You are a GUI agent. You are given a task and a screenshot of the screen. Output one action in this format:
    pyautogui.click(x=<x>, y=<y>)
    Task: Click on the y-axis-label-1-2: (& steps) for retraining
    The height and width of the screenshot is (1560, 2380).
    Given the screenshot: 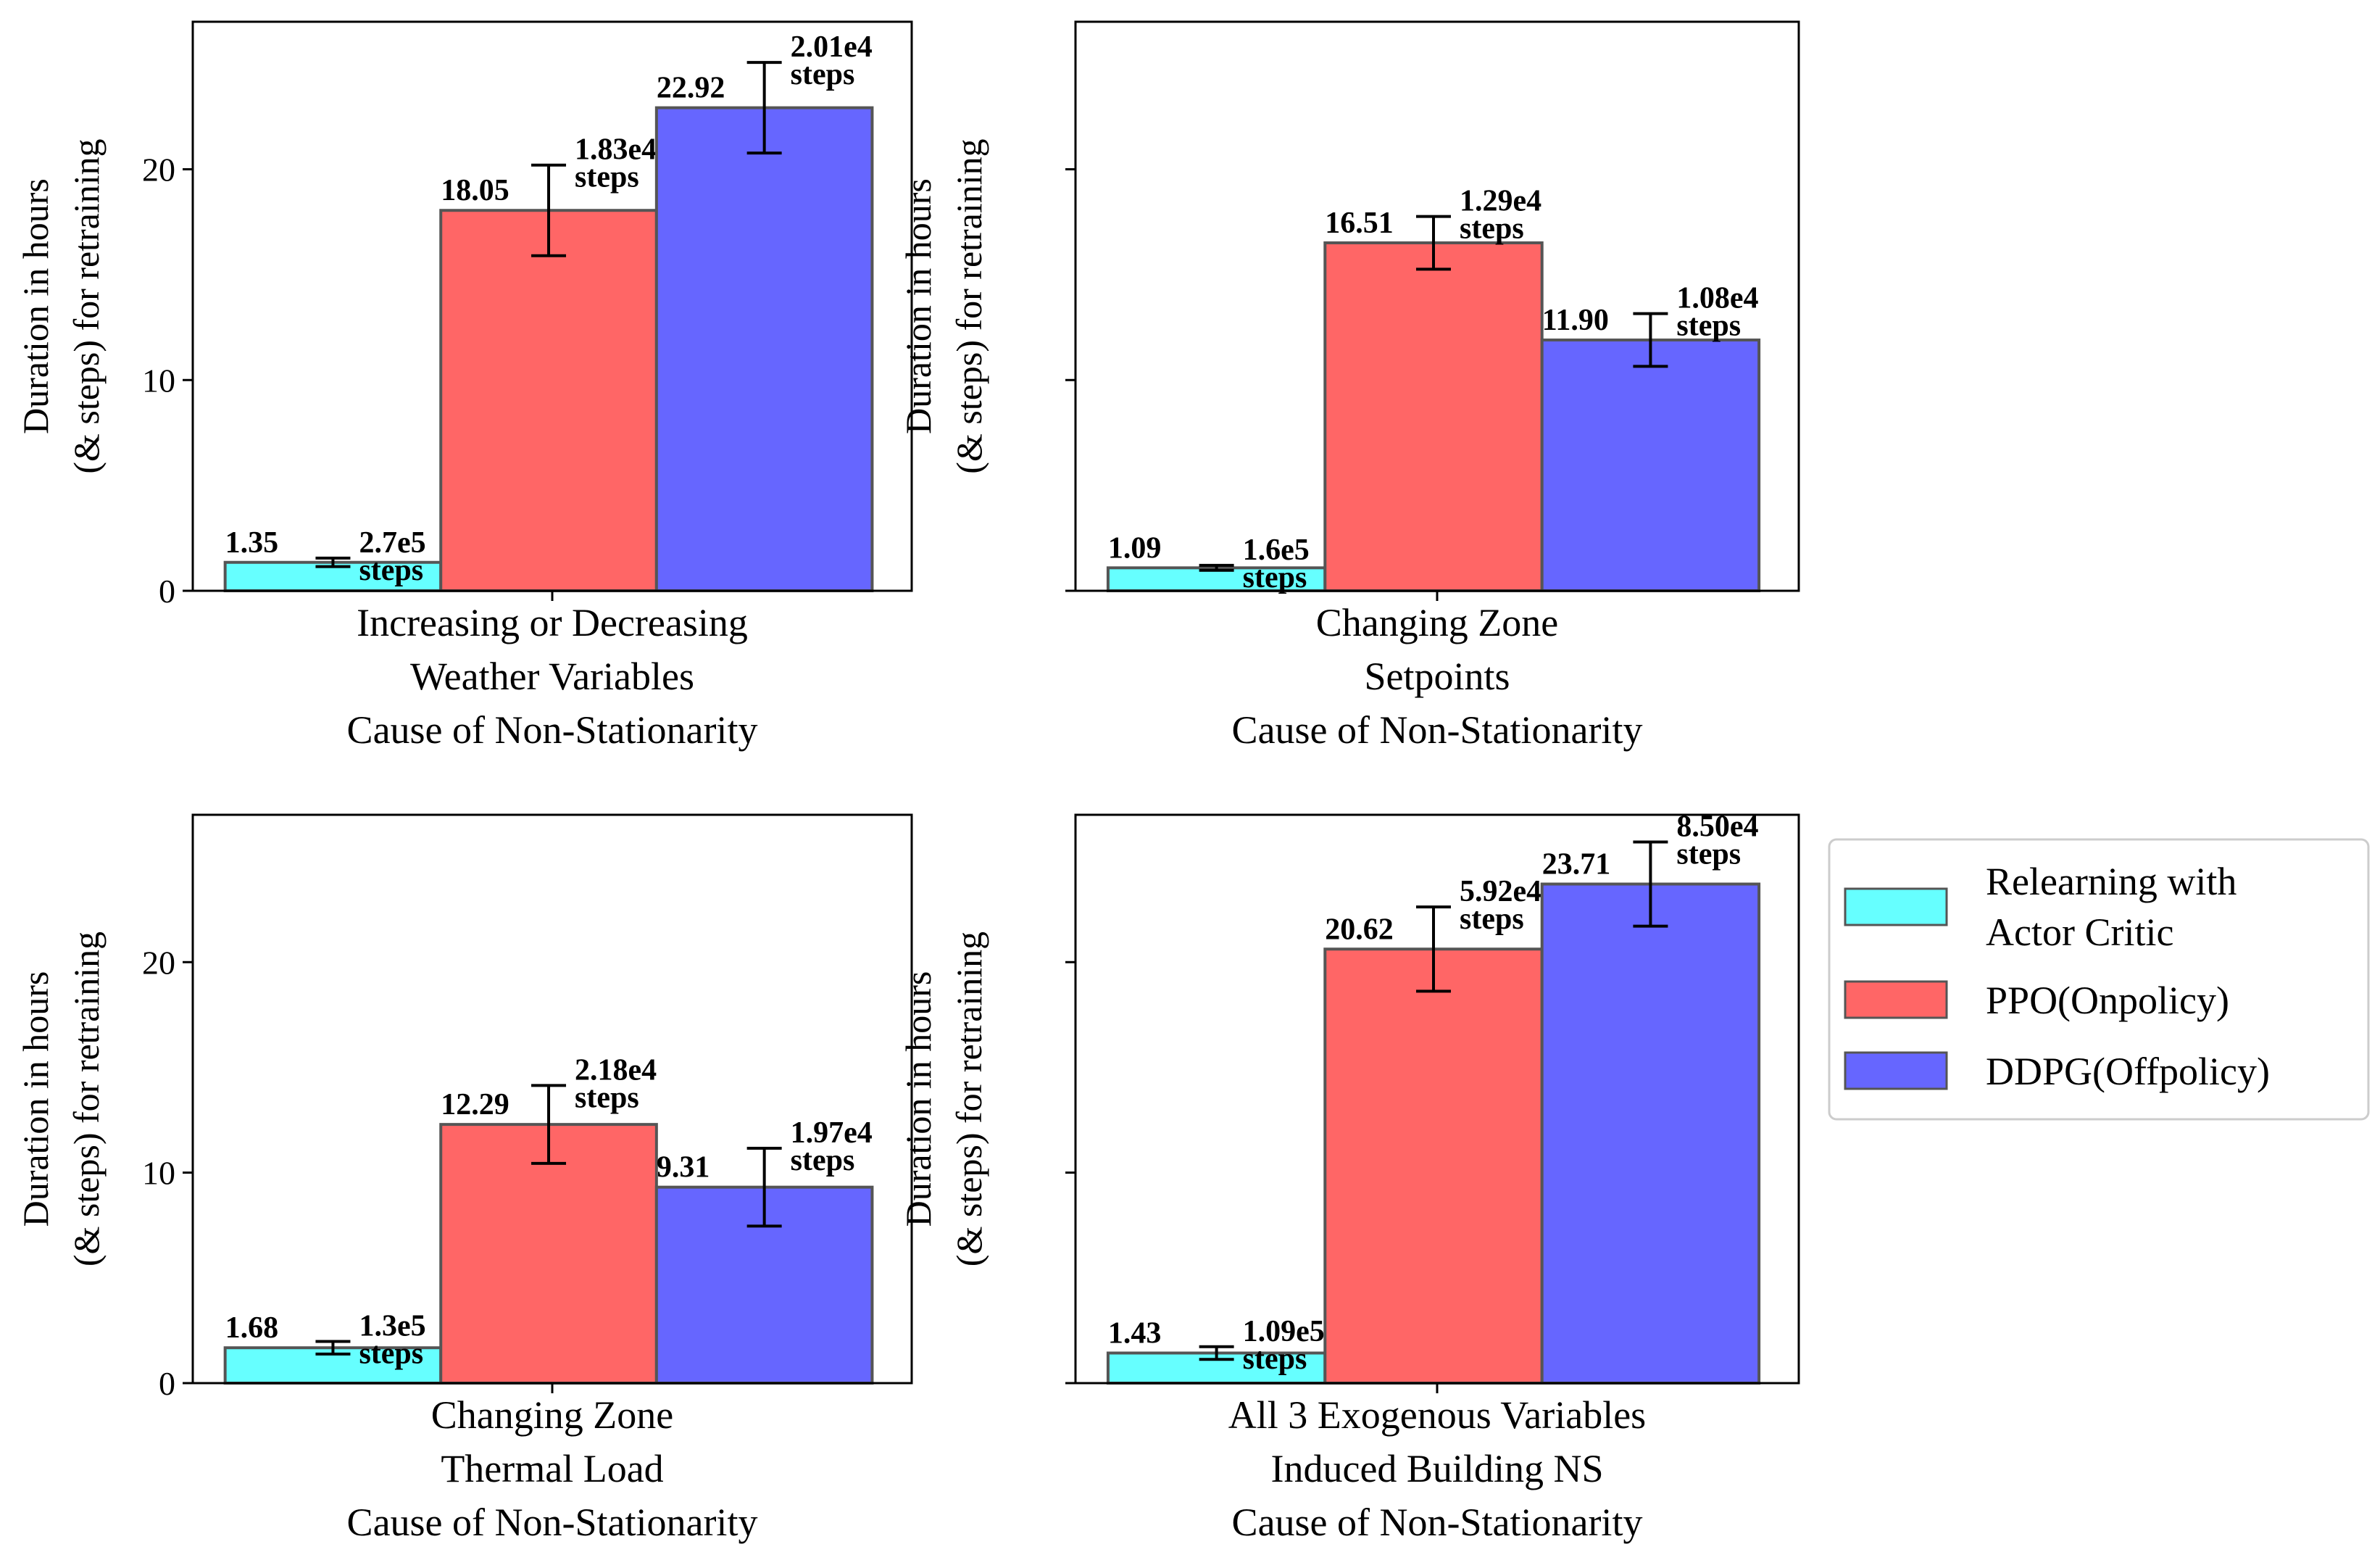 What is the action you would take?
    pyautogui.click(x=86, y=305)
    